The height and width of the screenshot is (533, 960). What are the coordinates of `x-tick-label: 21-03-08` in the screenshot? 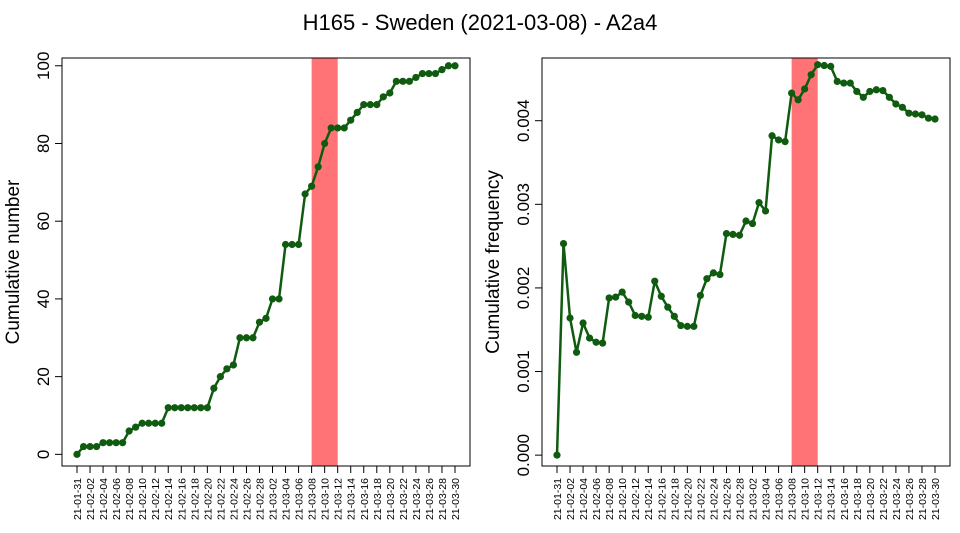 It's located at (793, 499).